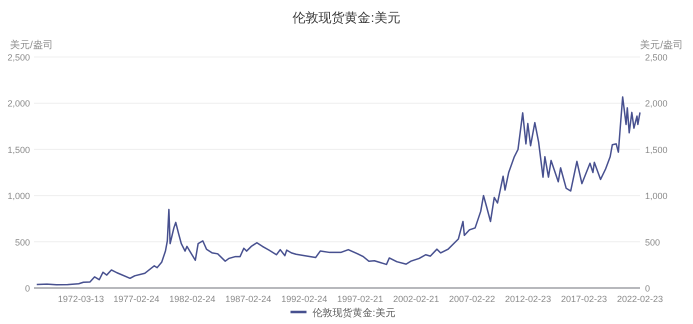  Describe the element at coordinates (304, 299) in the screenshot. I see `x-tick-label: 1992-02-24` at that location.